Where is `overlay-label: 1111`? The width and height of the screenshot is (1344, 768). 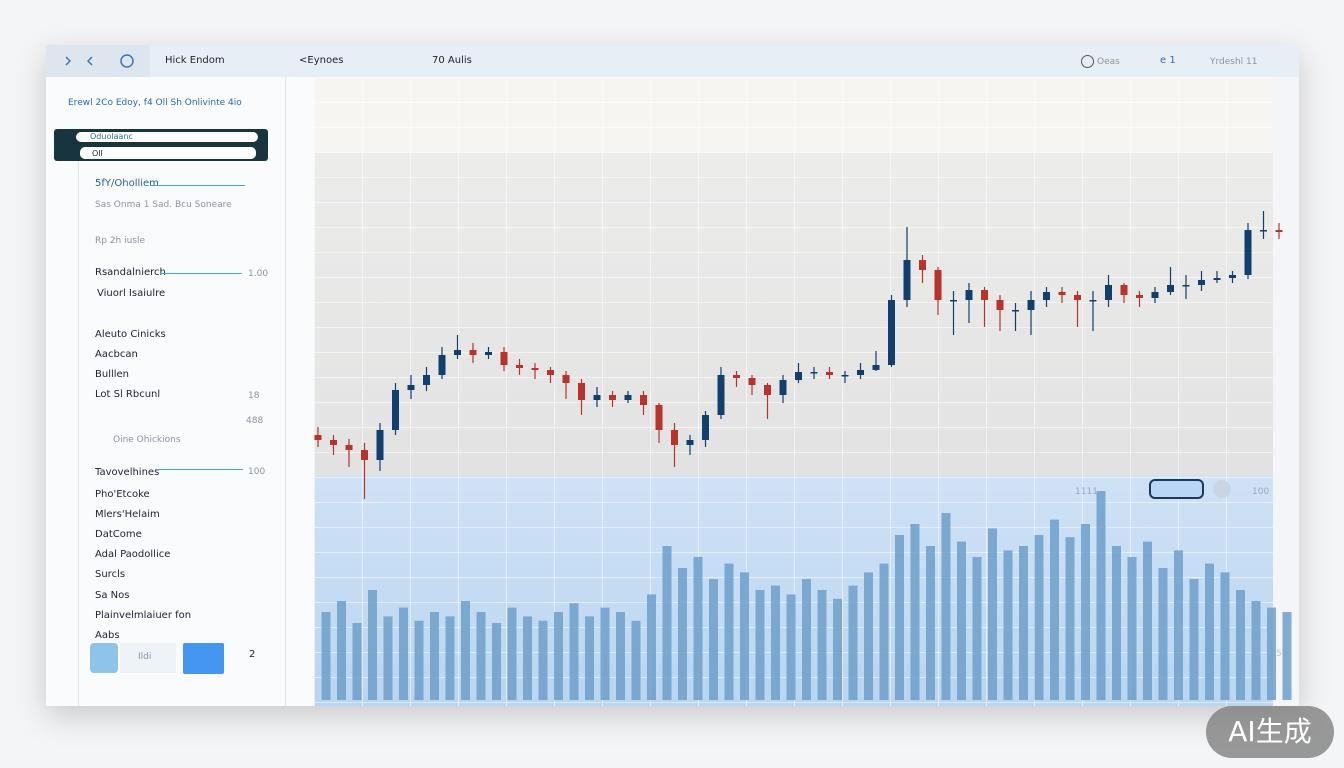 overlay-label: 1111 is located at coordinates (1086, 492).